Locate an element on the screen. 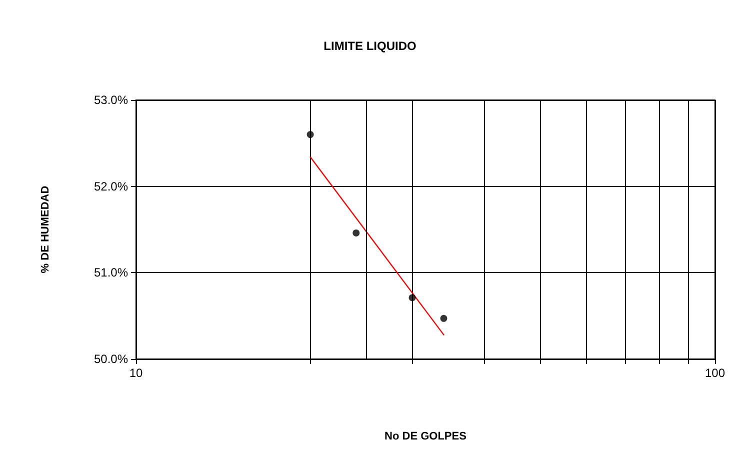 The height and width of the screenshot is (467, 740). y-tick-label: 50.0% is located at coordinates (111, 359).